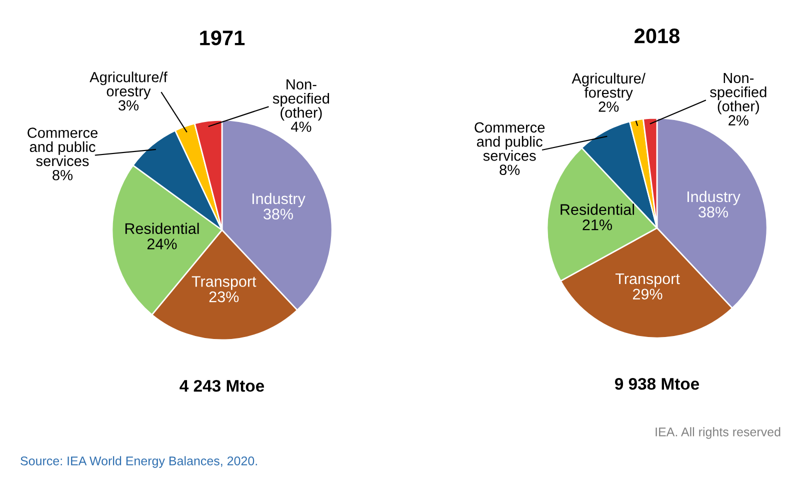 The width and height of the screenshot is (786, 483). What do you see at coordinates (222, 38) in the screenshot?
I see `chart-title: 1971` at bounding box center [222, 38].